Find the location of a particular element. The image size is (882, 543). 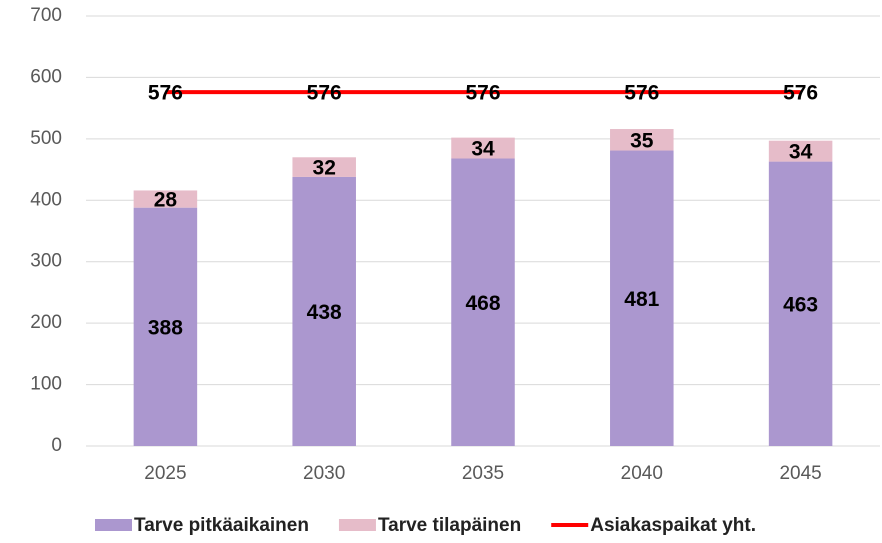

data-label: 32 is located at coordinates (324, 168).